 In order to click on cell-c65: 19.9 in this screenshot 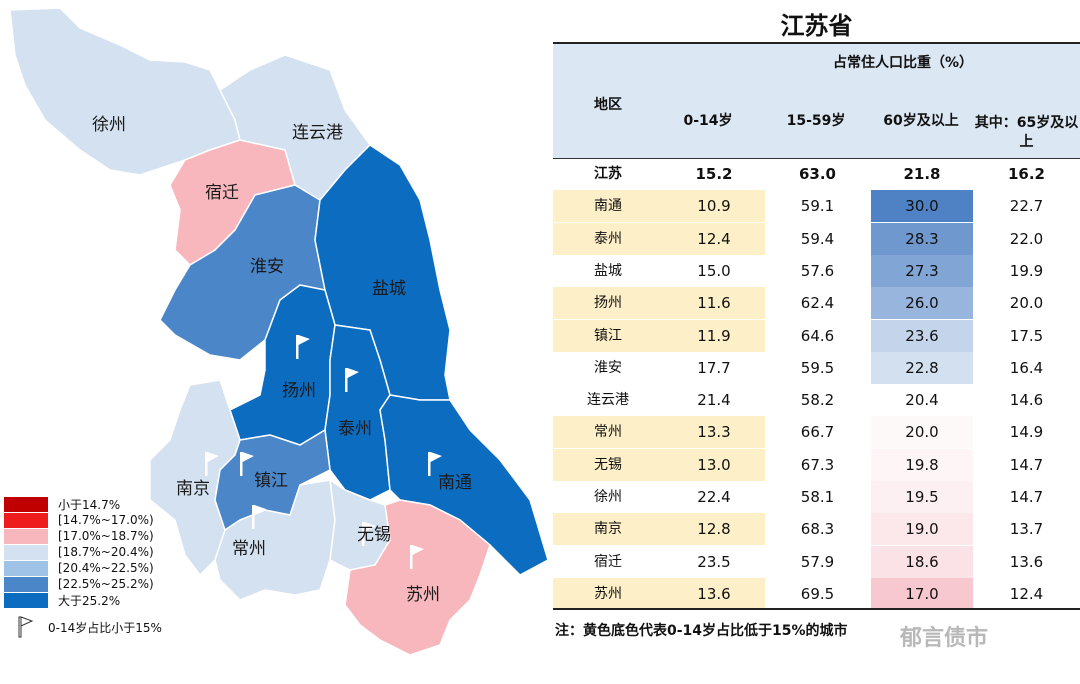, I will do `click(1026, 270)`.